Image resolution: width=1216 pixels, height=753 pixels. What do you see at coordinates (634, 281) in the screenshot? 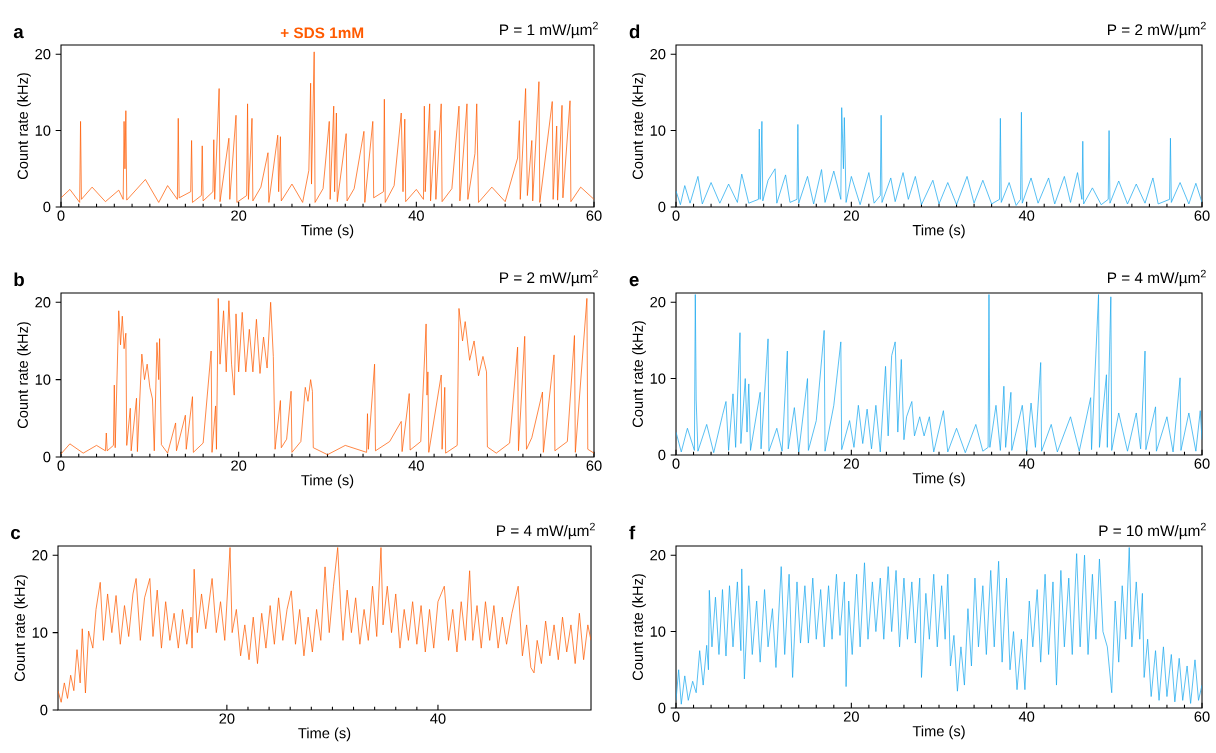
I see `text: e` at bounding box center [634, 281].